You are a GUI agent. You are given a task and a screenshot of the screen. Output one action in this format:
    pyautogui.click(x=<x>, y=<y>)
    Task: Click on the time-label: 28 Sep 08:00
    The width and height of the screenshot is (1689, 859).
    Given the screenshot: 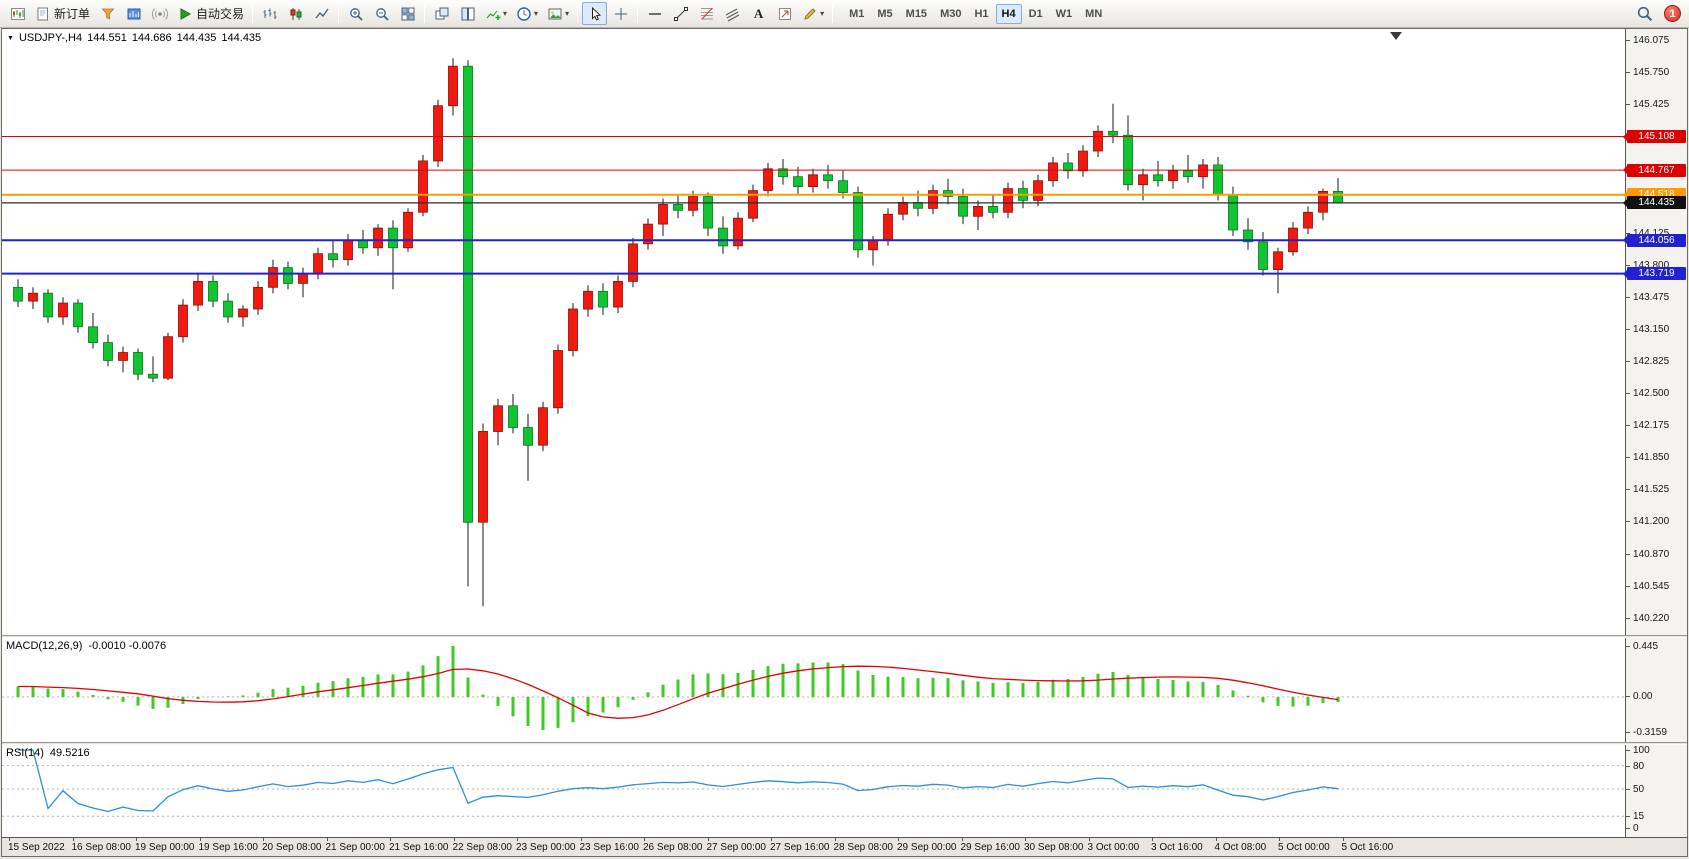 What is the action you would take?
    pyautogui.click(x=863, y=847)
    